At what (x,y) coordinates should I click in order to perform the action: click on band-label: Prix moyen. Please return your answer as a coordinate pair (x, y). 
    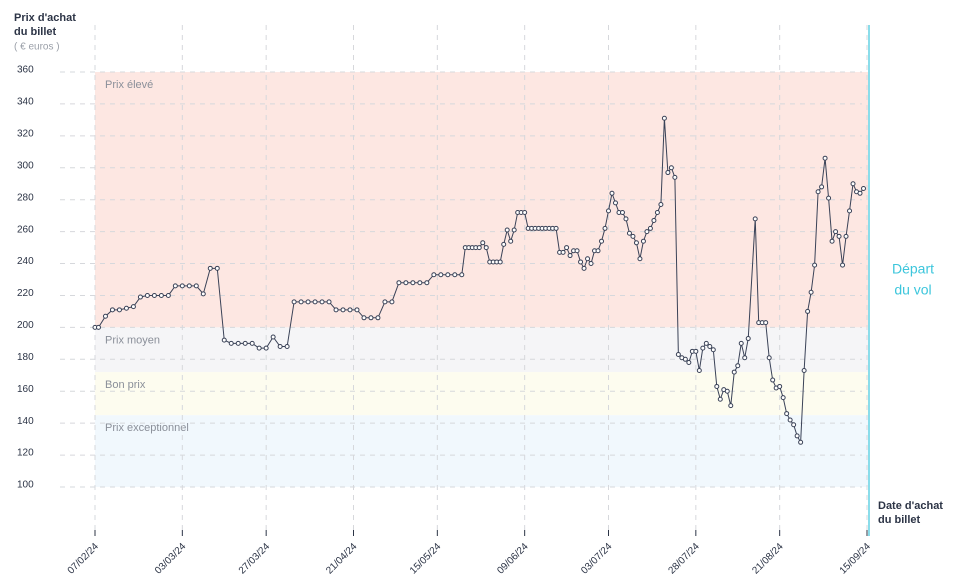
    Looking at the image, I should click on (132, 340).